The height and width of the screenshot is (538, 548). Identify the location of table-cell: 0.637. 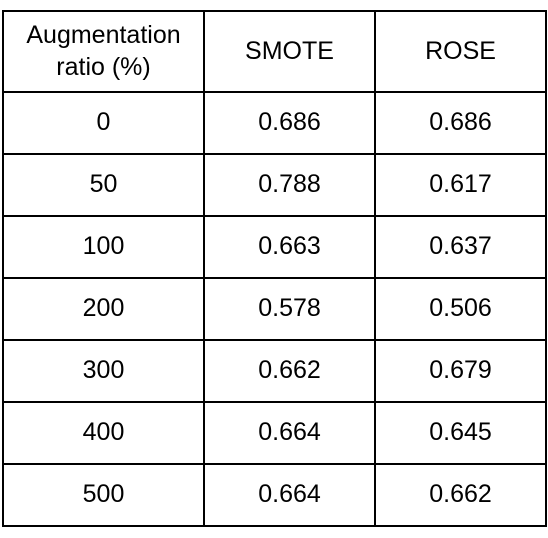
(460, 247).